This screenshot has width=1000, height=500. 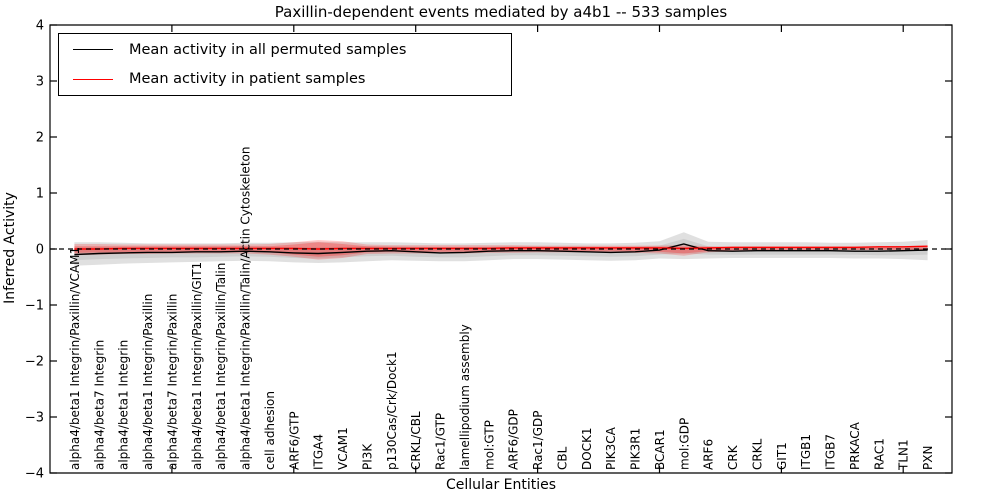 What do you see at coordinates (319, 452) in the screenshot?
I see `x-category-label: ITGA4` at bounding box center [319, 452].